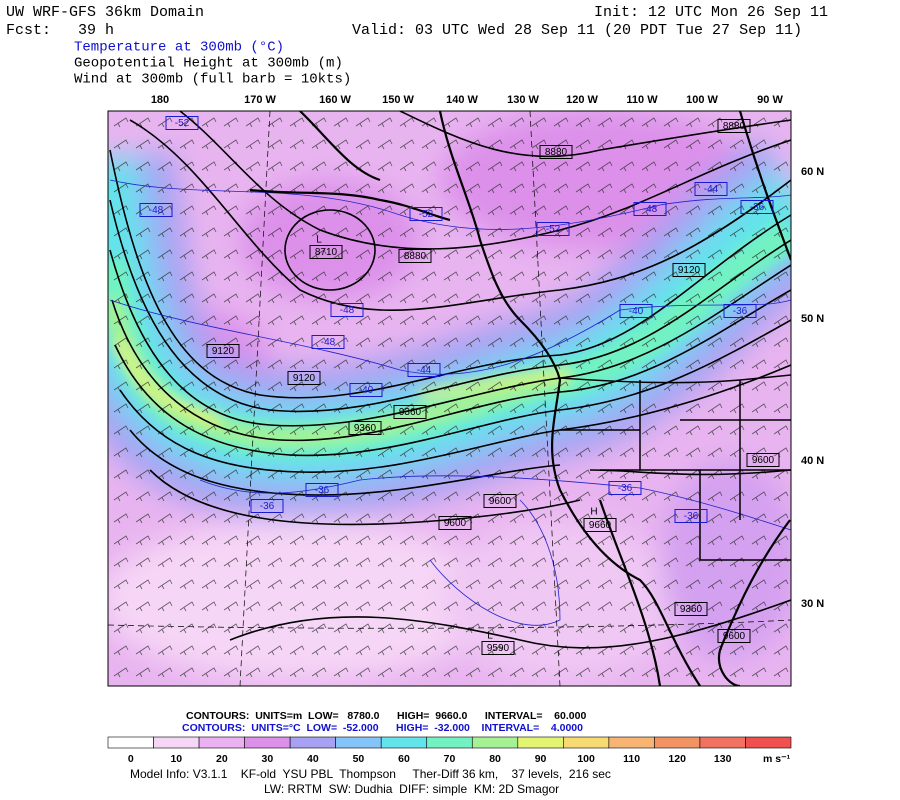  I want to click on colorbar-label: 0, so click(131, 759).